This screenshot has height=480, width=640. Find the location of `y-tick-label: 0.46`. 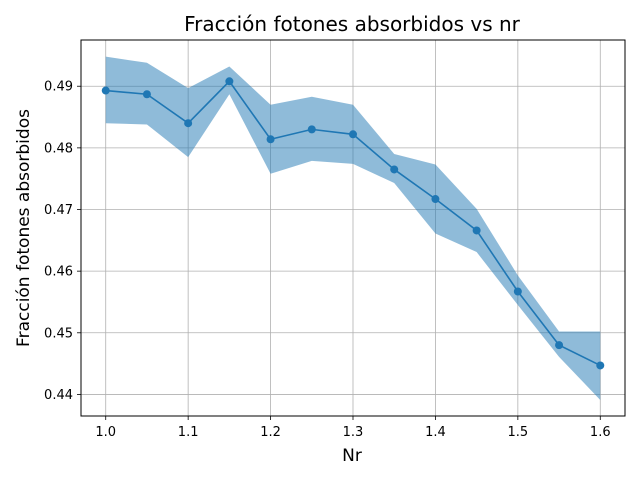

y-tick-label: 0.46 is located at coordinates (58, 272).